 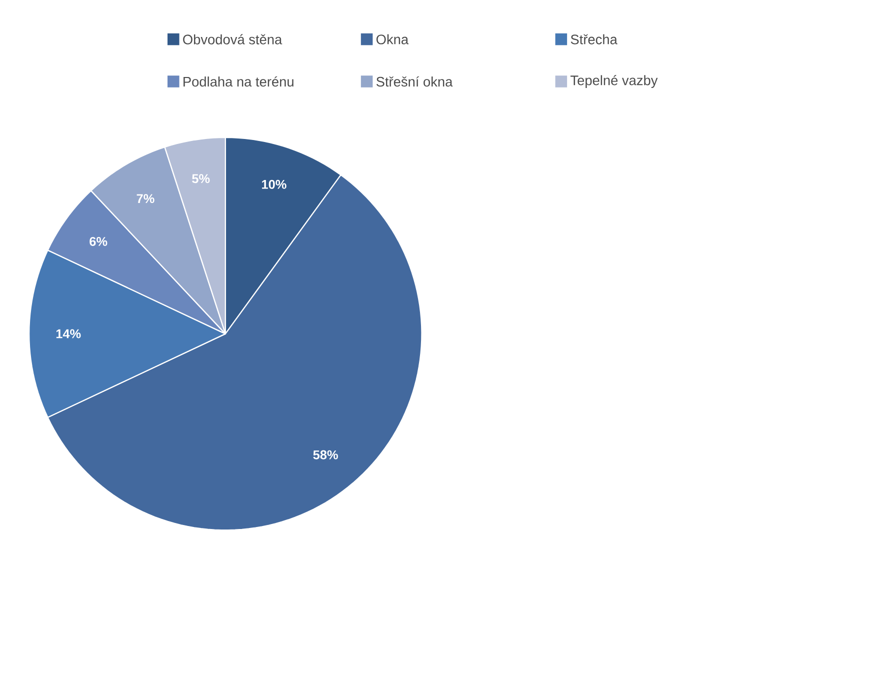 What do you see at coordinates (68, 333) in the screenshot?
I see `data-label: 14%` at bounding box center [68, 333].